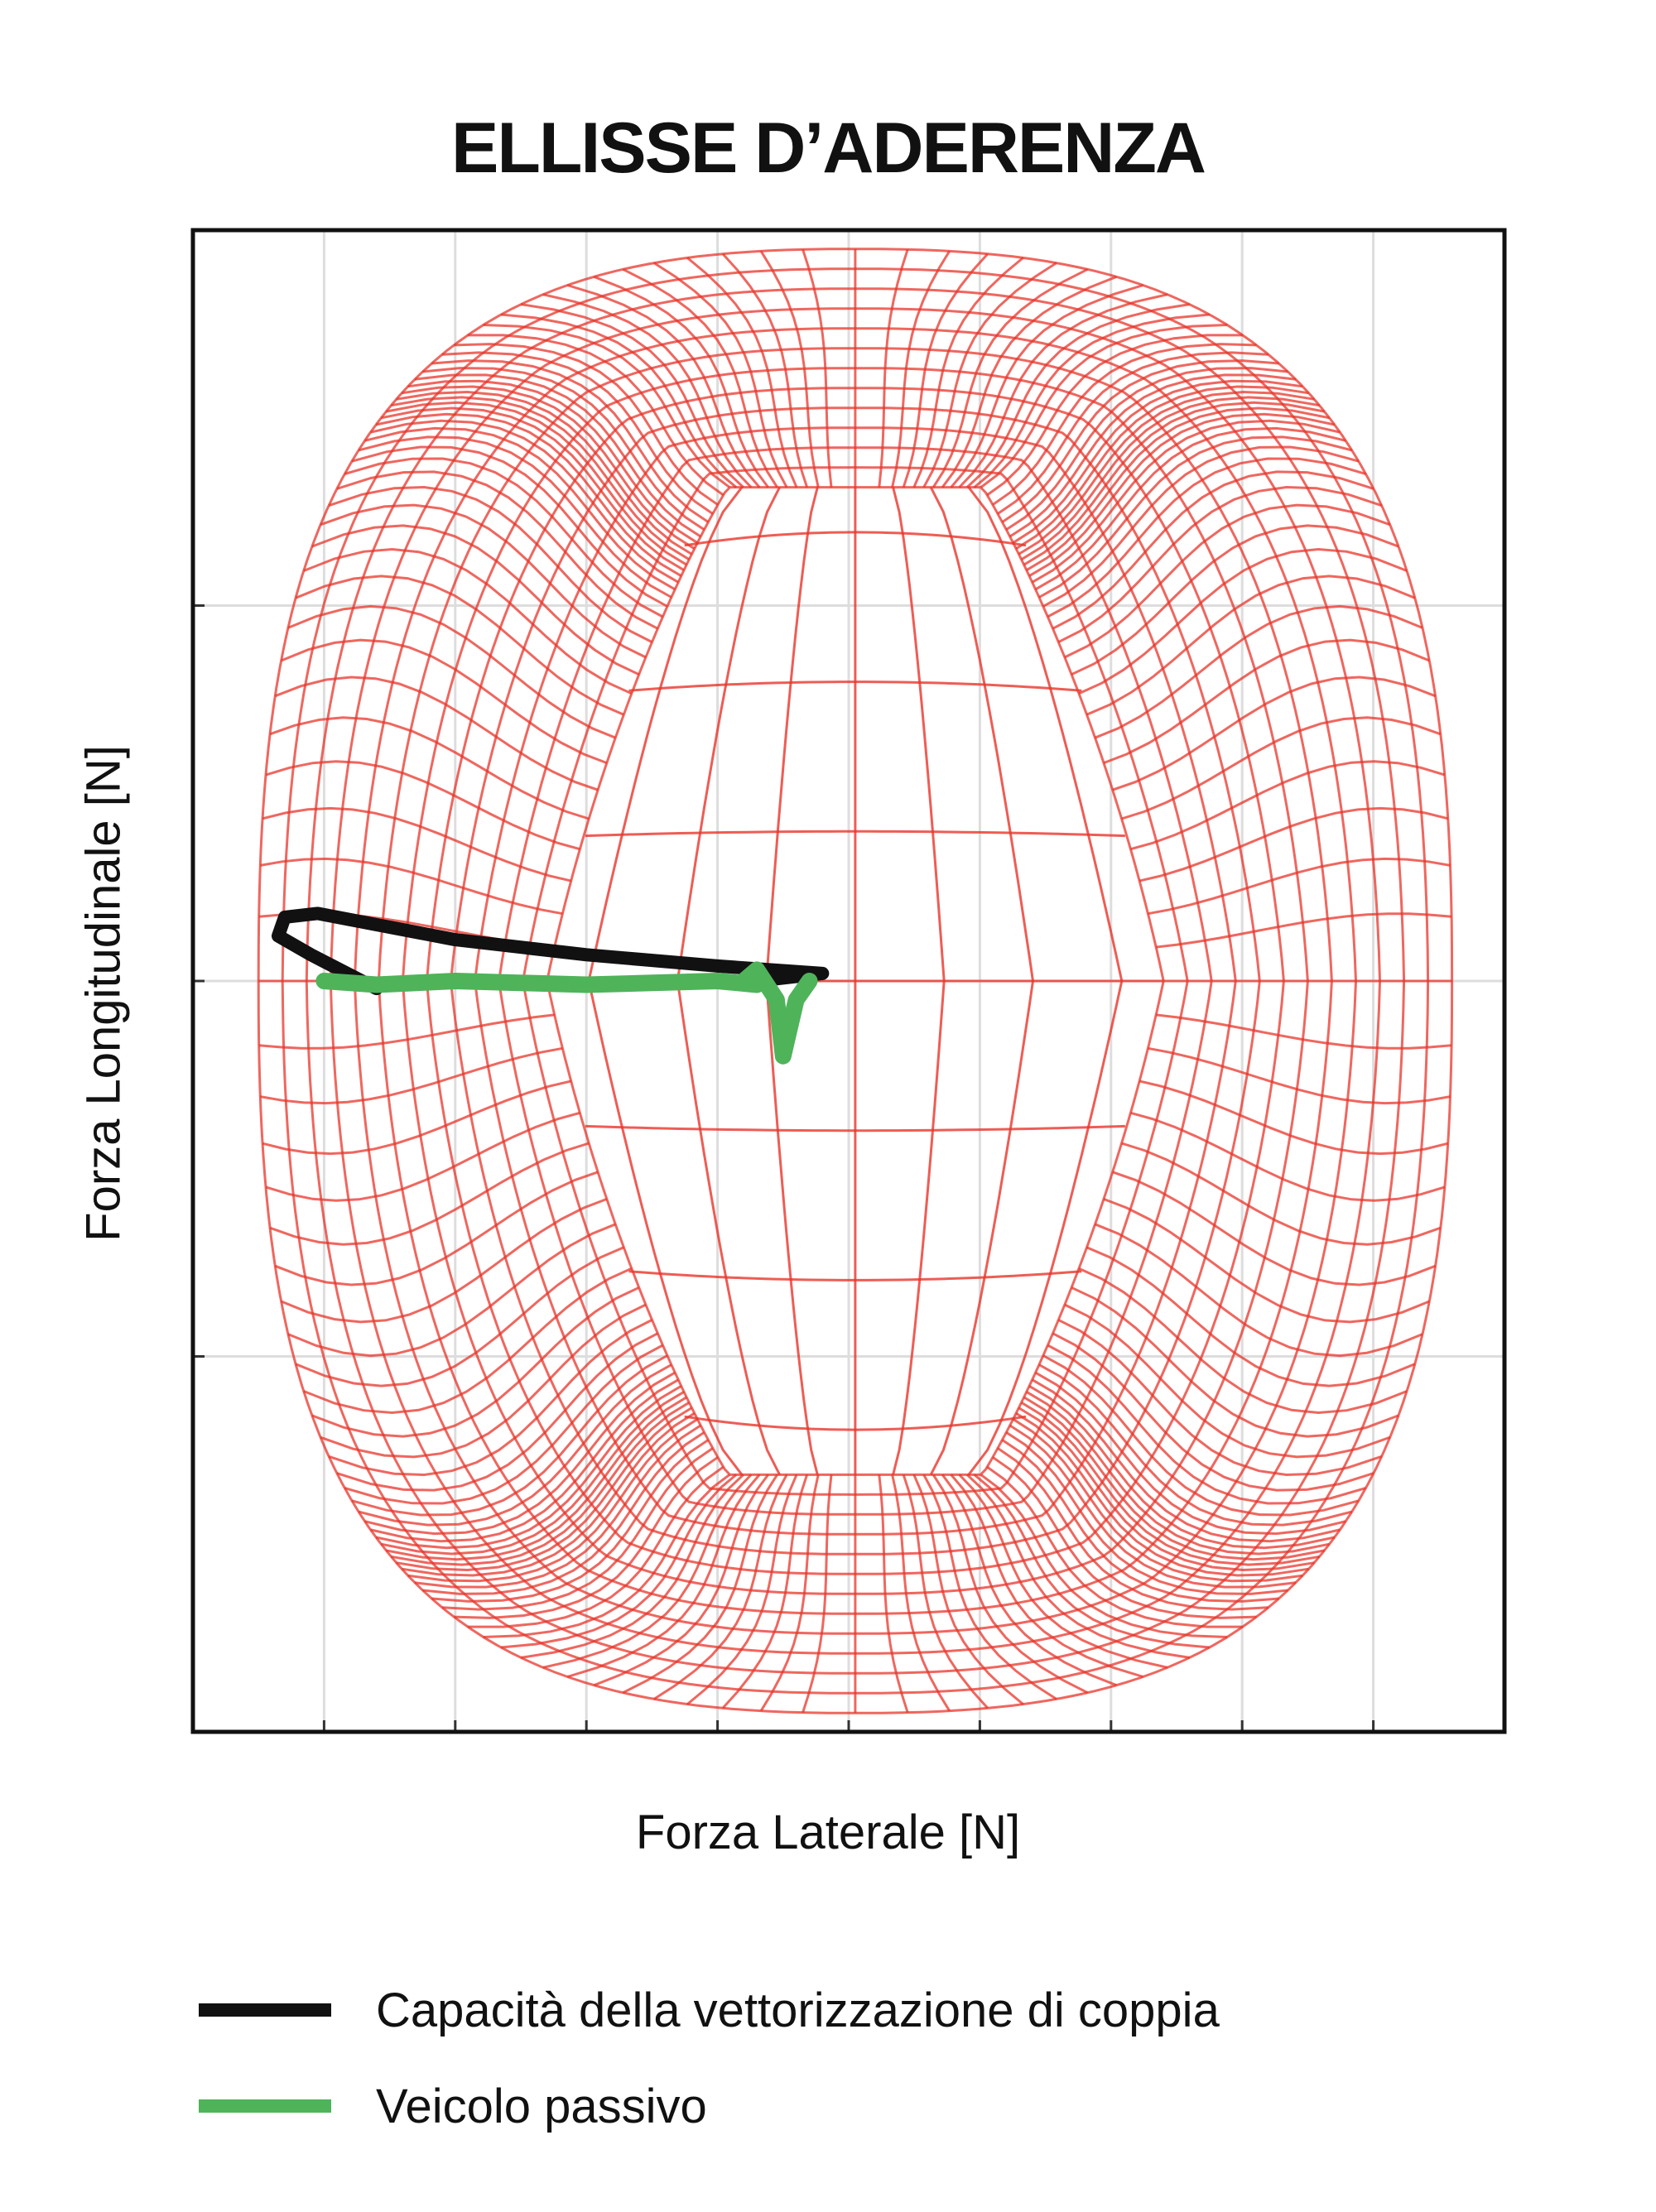 Image resolution: width=1656 pixels, height=2212 pixels. Describe the element at coordinates (798, 2010) in the screenshot. I see `legend-label: Capacità della vettorizzazione di coppia` at that location.